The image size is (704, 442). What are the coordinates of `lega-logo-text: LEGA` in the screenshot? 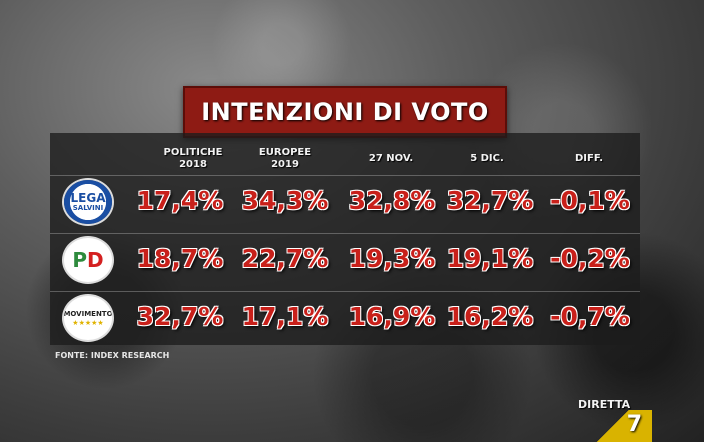 It's located at (88, 198).